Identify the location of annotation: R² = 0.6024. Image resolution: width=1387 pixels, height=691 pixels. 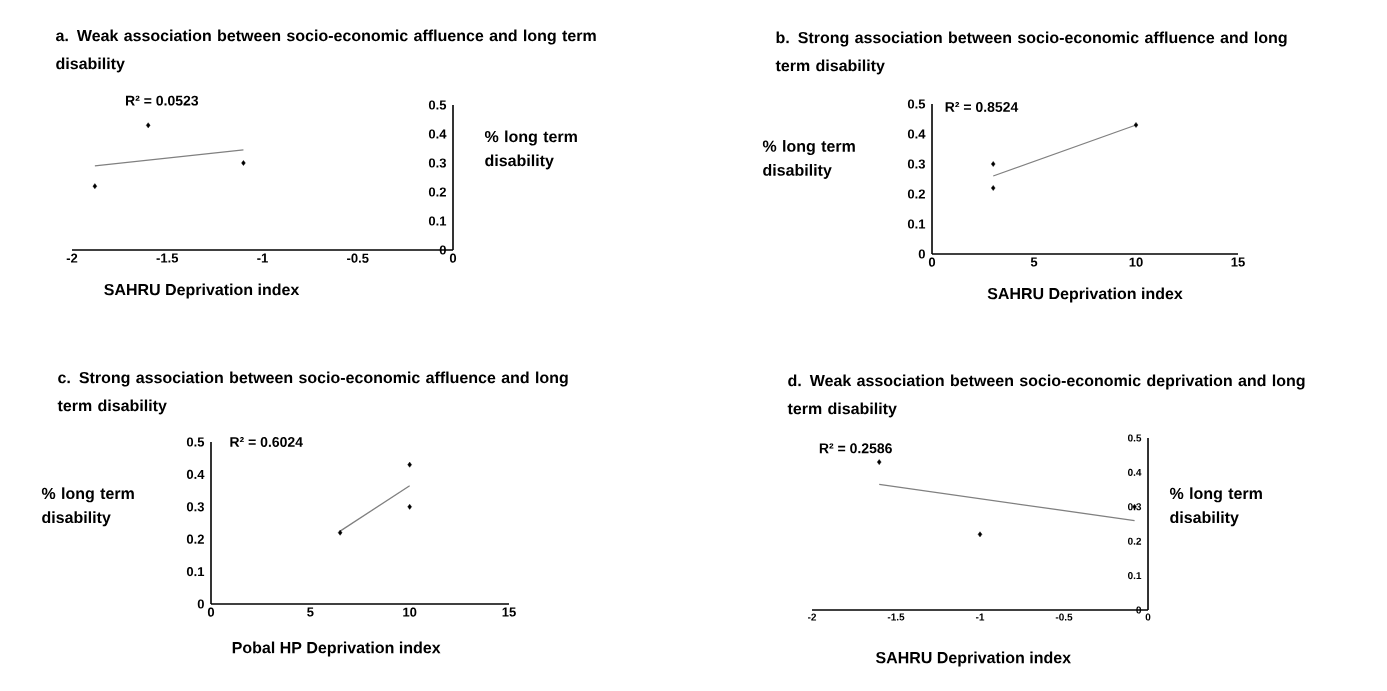
(266, 442).